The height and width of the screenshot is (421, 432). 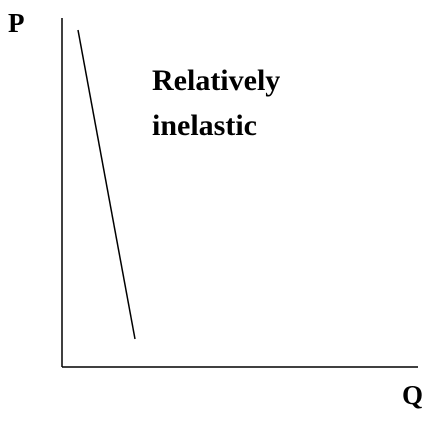 I want to click on curve-label-line: Relatively, so click(x=216, y=80).